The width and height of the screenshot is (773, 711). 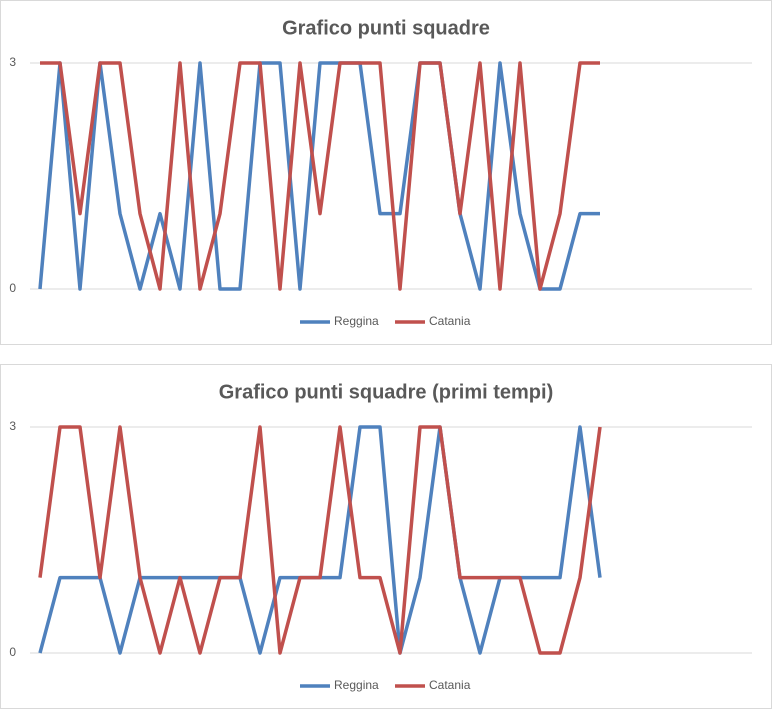 What do you see at coordinates (386, 28) in the screenshot?
I see `chart-title: Grafico punti squadre` at bounding box center [386, 28].